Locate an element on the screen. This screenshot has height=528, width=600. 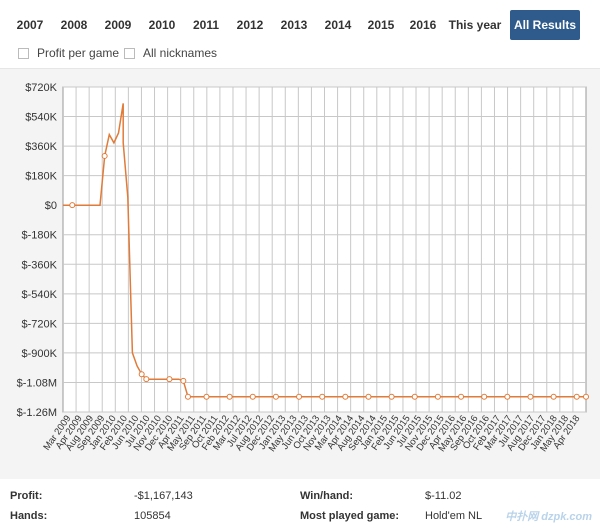
tab-2011: 2011 is located at coordinates (206, 25).